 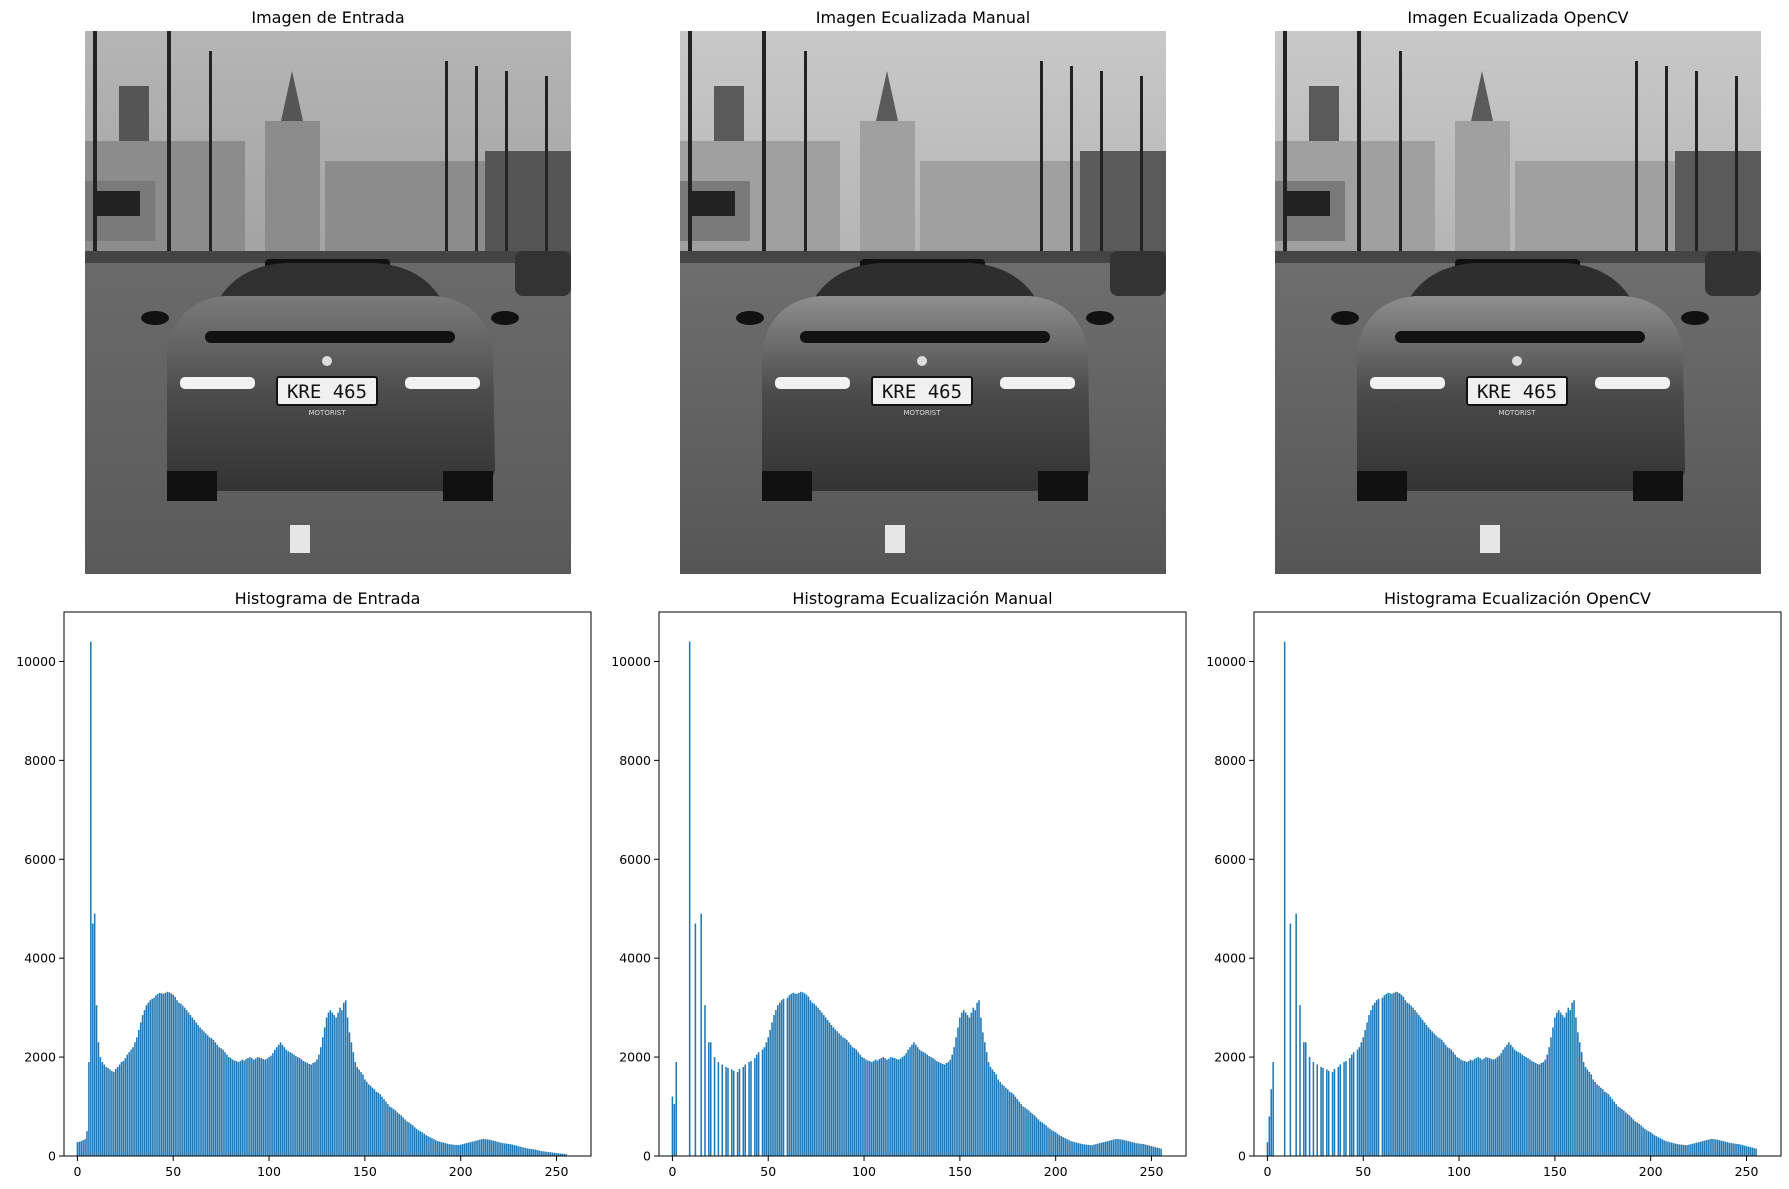 I want to click on y-tick-label: 0, so click(x=52, y=1156).